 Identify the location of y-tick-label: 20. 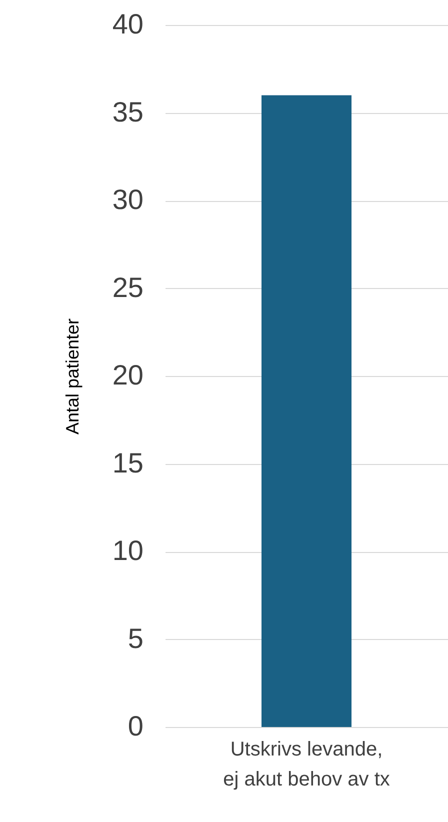
(128, 375).